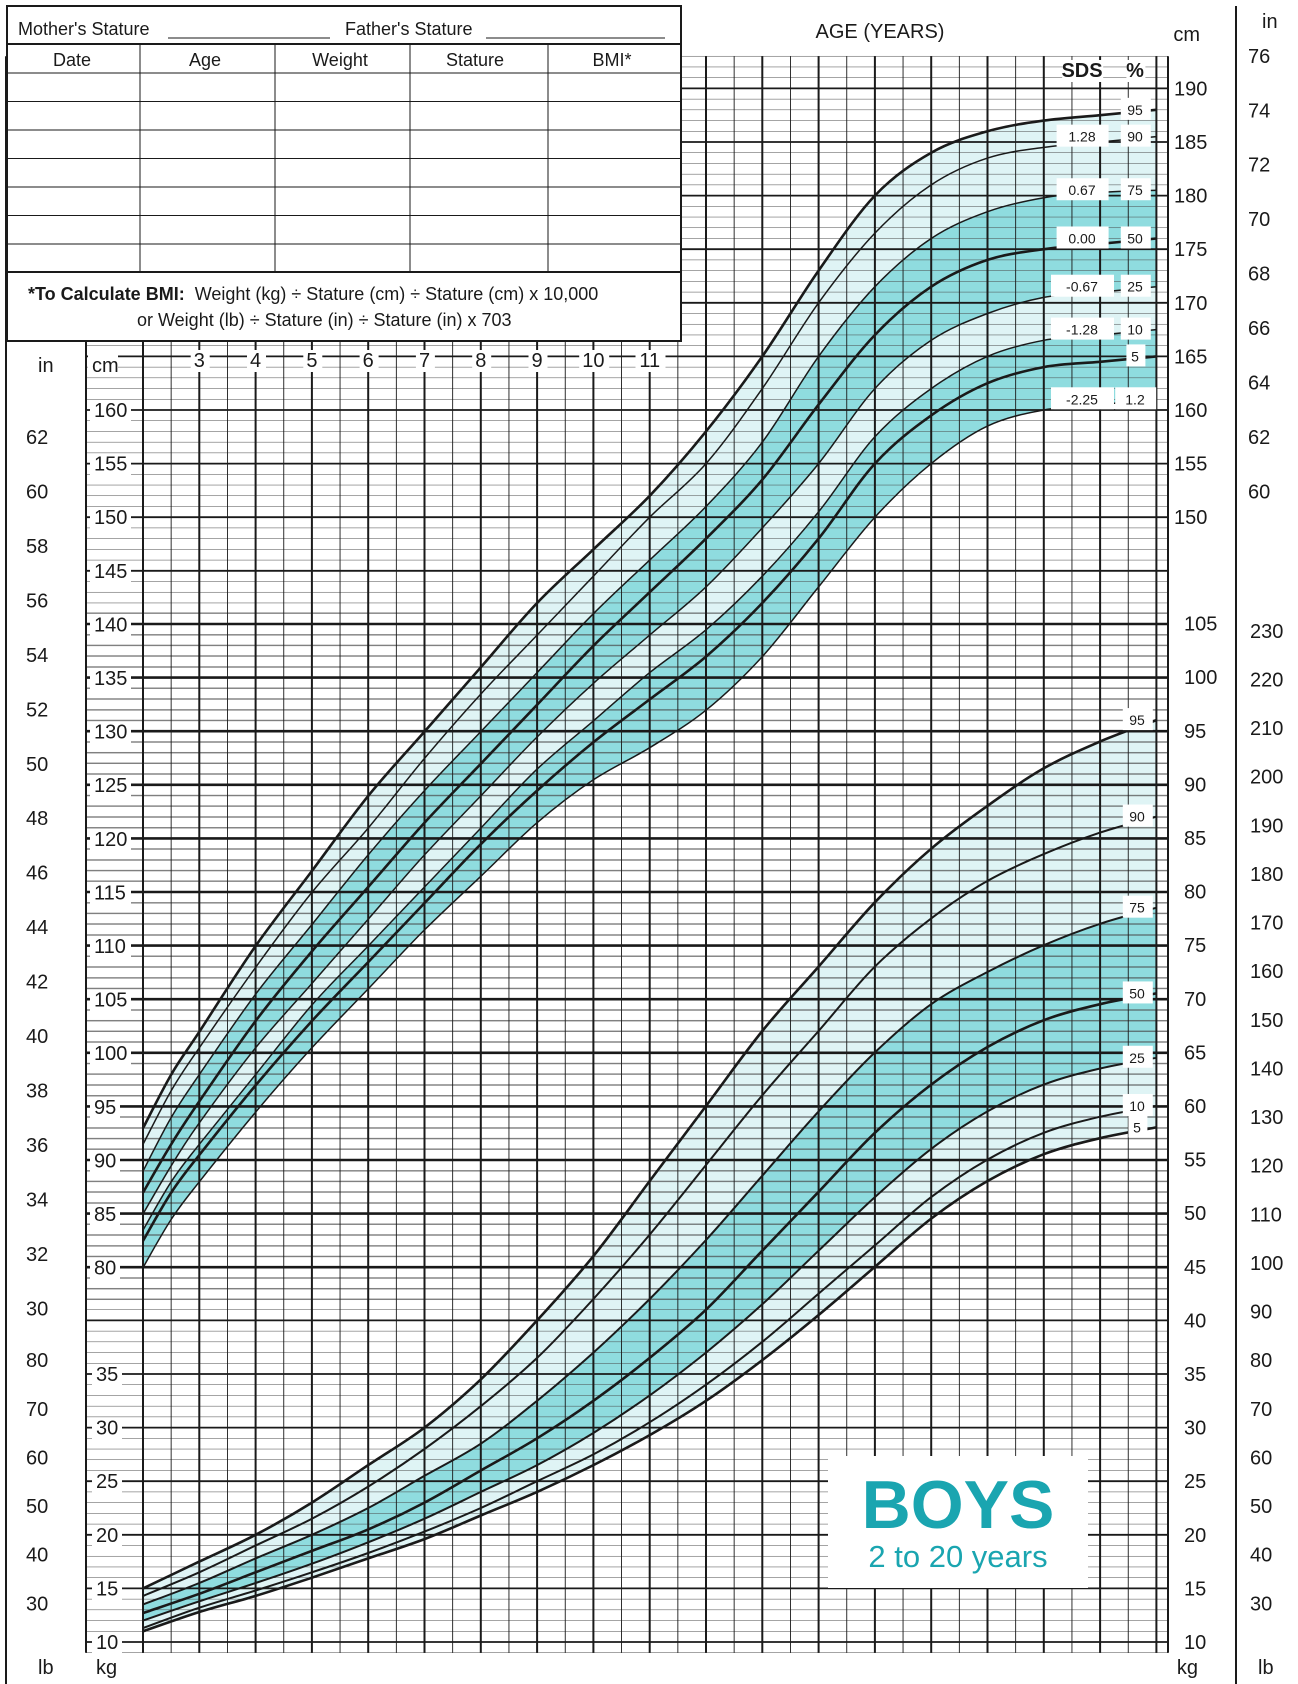 This screenshot has width=1298, height=1684. I want to click on kg-tick-left-35-bg, so click(107, 1375).